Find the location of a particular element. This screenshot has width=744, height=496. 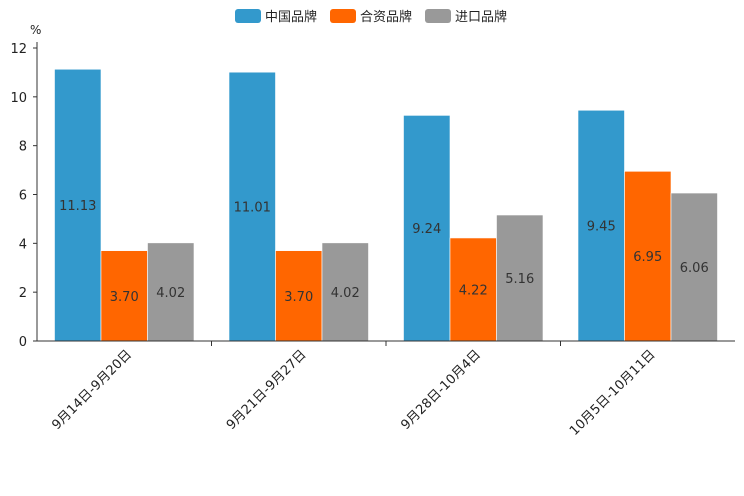

x-tick-label: 9月28日-10月4日 is located at coordinates (441, 390).